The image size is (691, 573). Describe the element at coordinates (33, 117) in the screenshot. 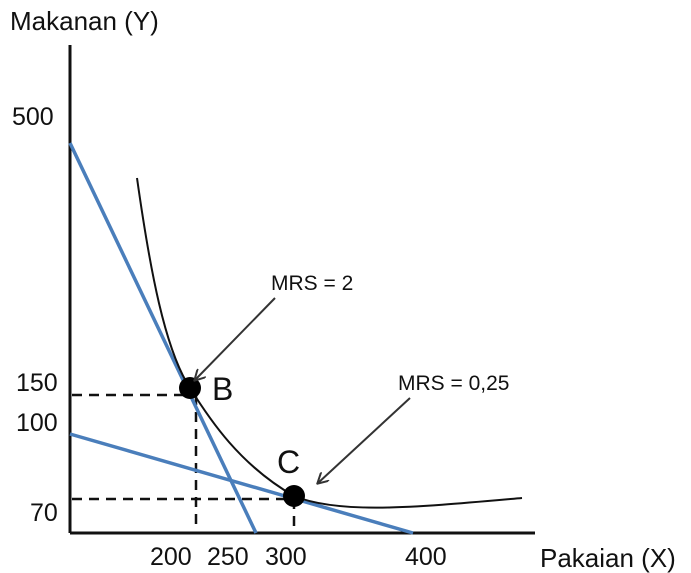

I see `y-tick-label: 500` at that location.